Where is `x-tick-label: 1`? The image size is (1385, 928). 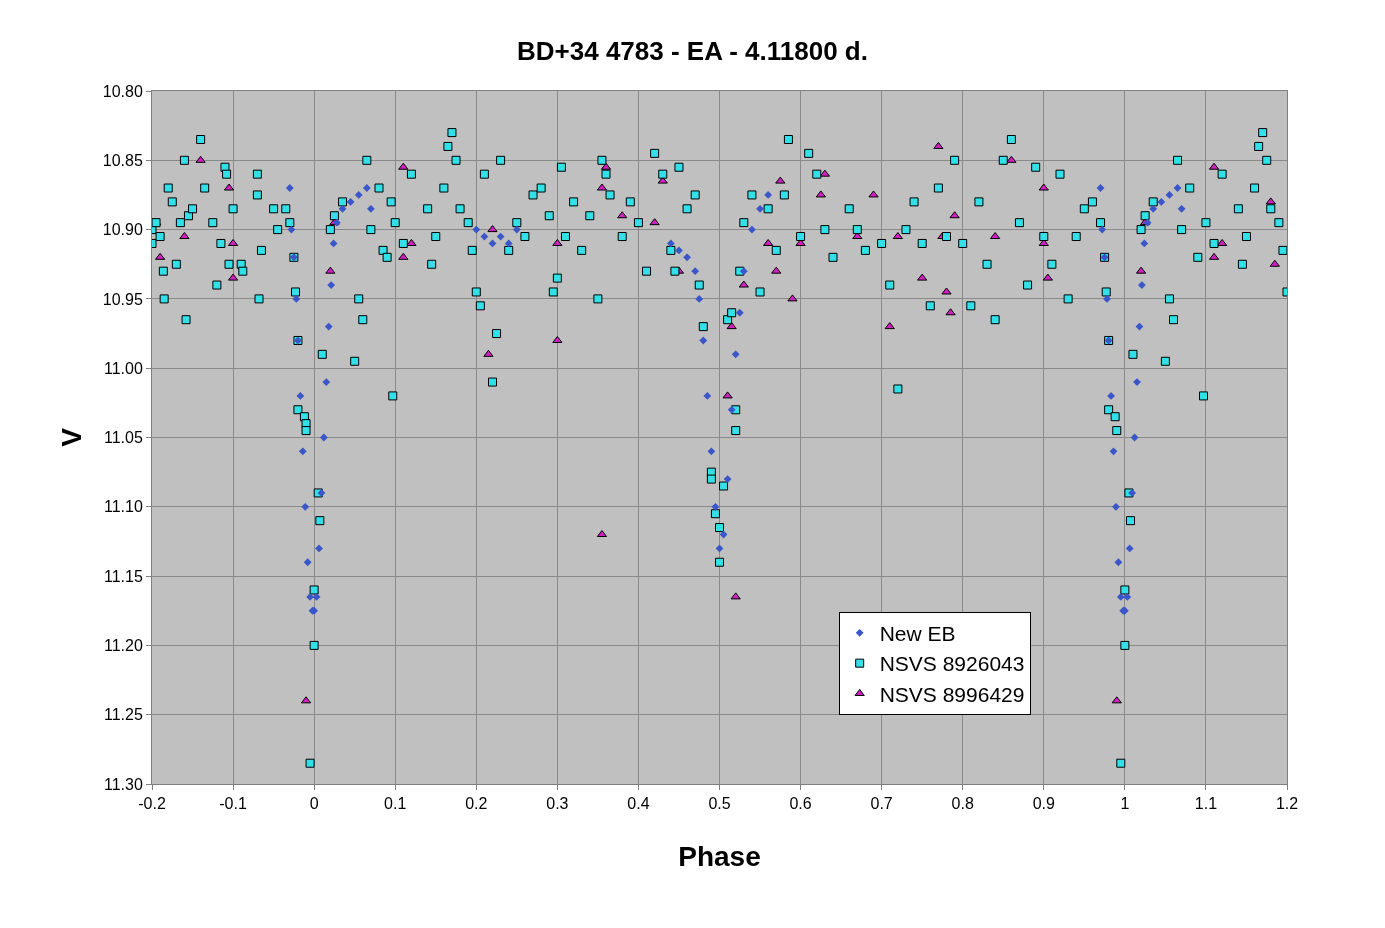
x-tick-label: 1 is located at coordinates (1125, 804).